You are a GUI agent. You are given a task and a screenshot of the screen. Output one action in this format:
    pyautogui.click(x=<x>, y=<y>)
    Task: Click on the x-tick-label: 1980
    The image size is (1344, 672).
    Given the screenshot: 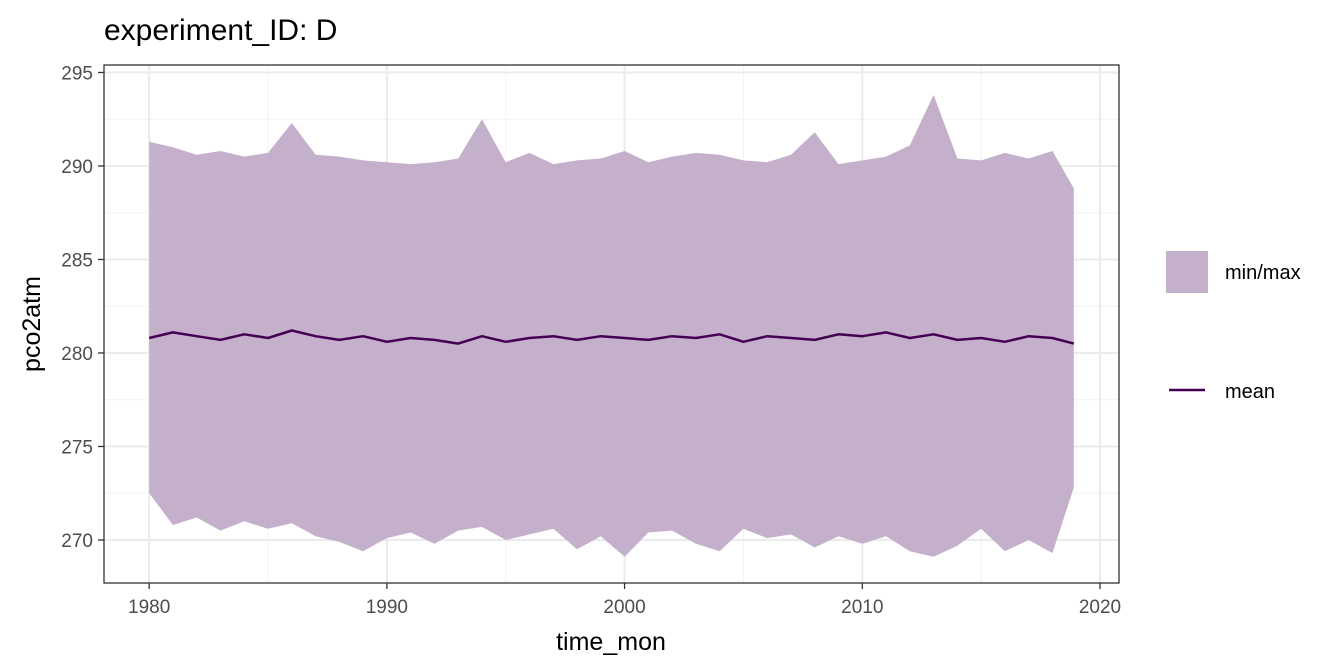 What is the action you would take?
    pyautogui.click(x=149, y=607)
    